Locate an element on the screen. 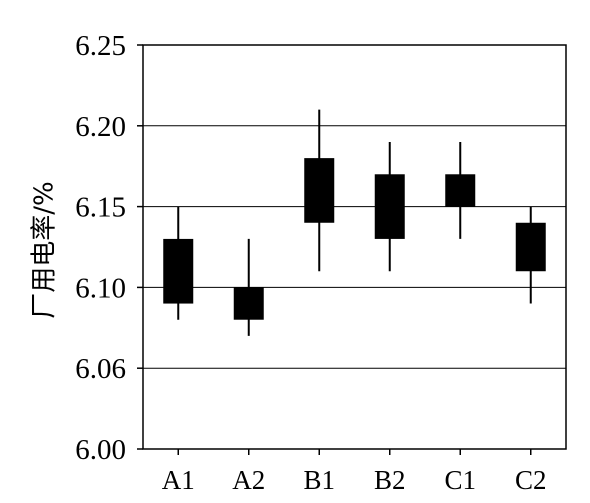 The image size is (590, 503). box-B2 is located at coordinates (389, 206).